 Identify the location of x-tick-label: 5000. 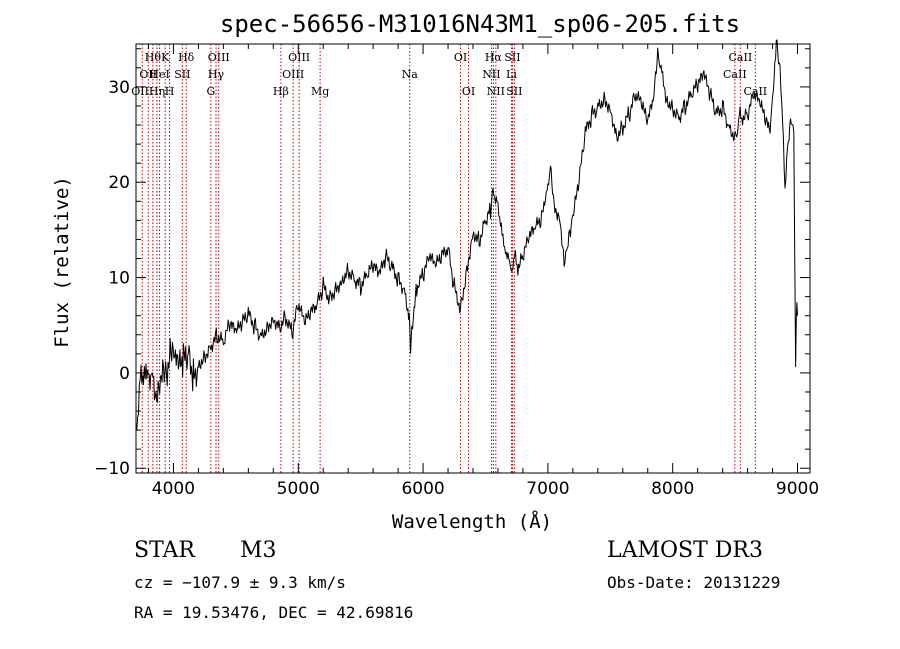
(298, 489).